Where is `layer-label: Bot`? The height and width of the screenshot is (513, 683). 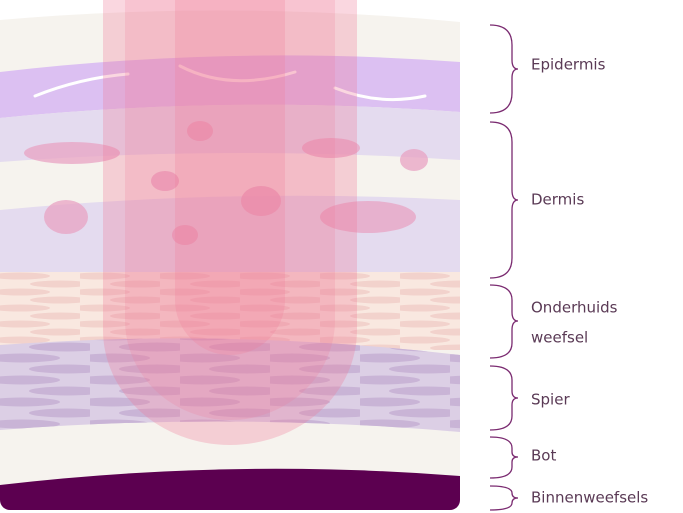
layer-label: Bot is located at coordinates (543, 456).